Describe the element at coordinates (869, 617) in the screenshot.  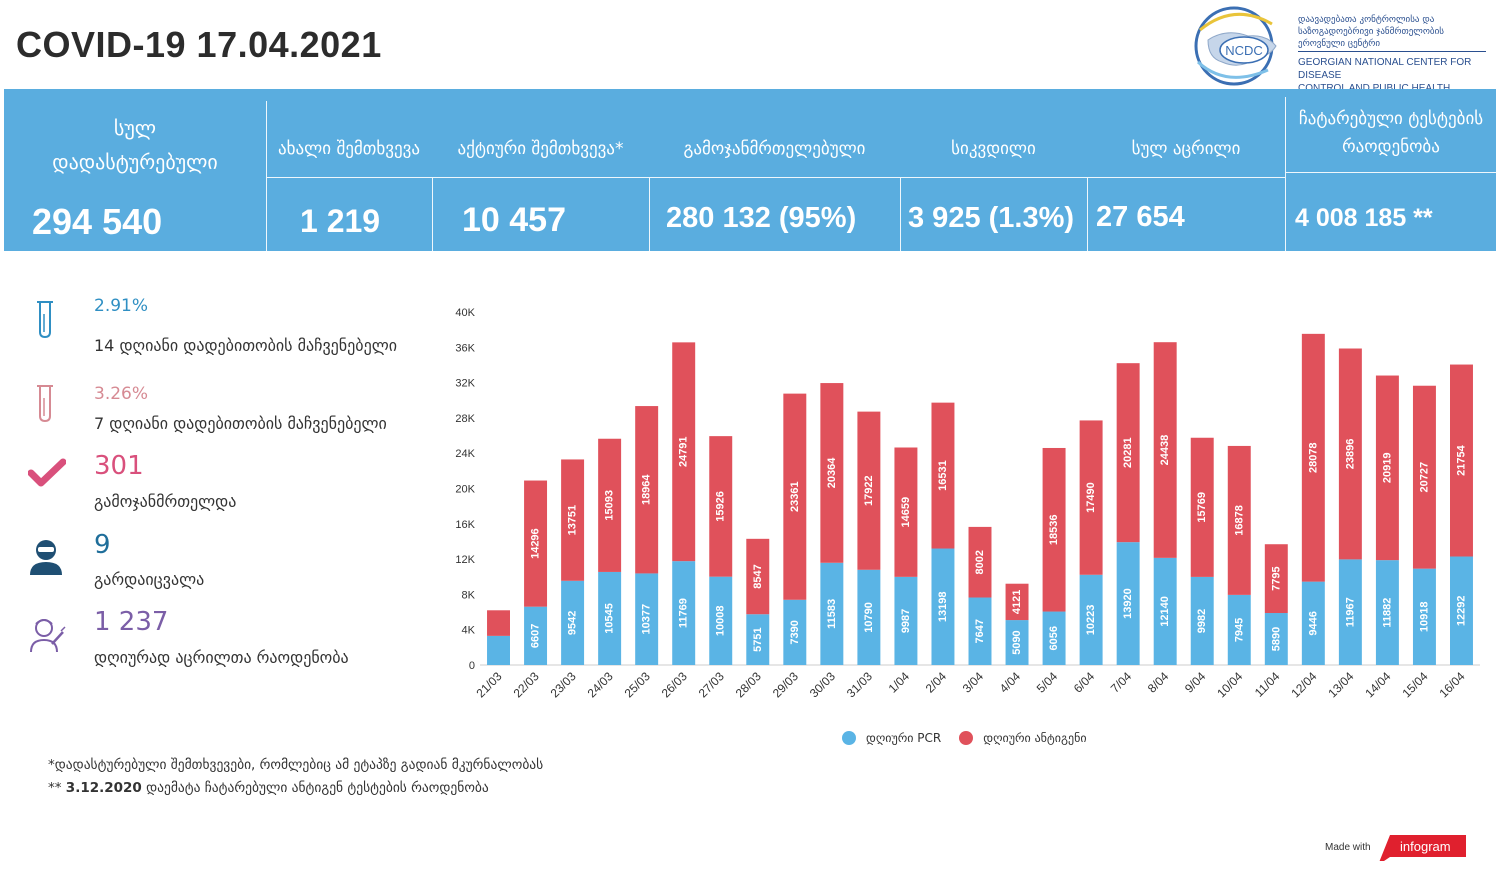
I see `data-label-pcr: 10790` at that location.